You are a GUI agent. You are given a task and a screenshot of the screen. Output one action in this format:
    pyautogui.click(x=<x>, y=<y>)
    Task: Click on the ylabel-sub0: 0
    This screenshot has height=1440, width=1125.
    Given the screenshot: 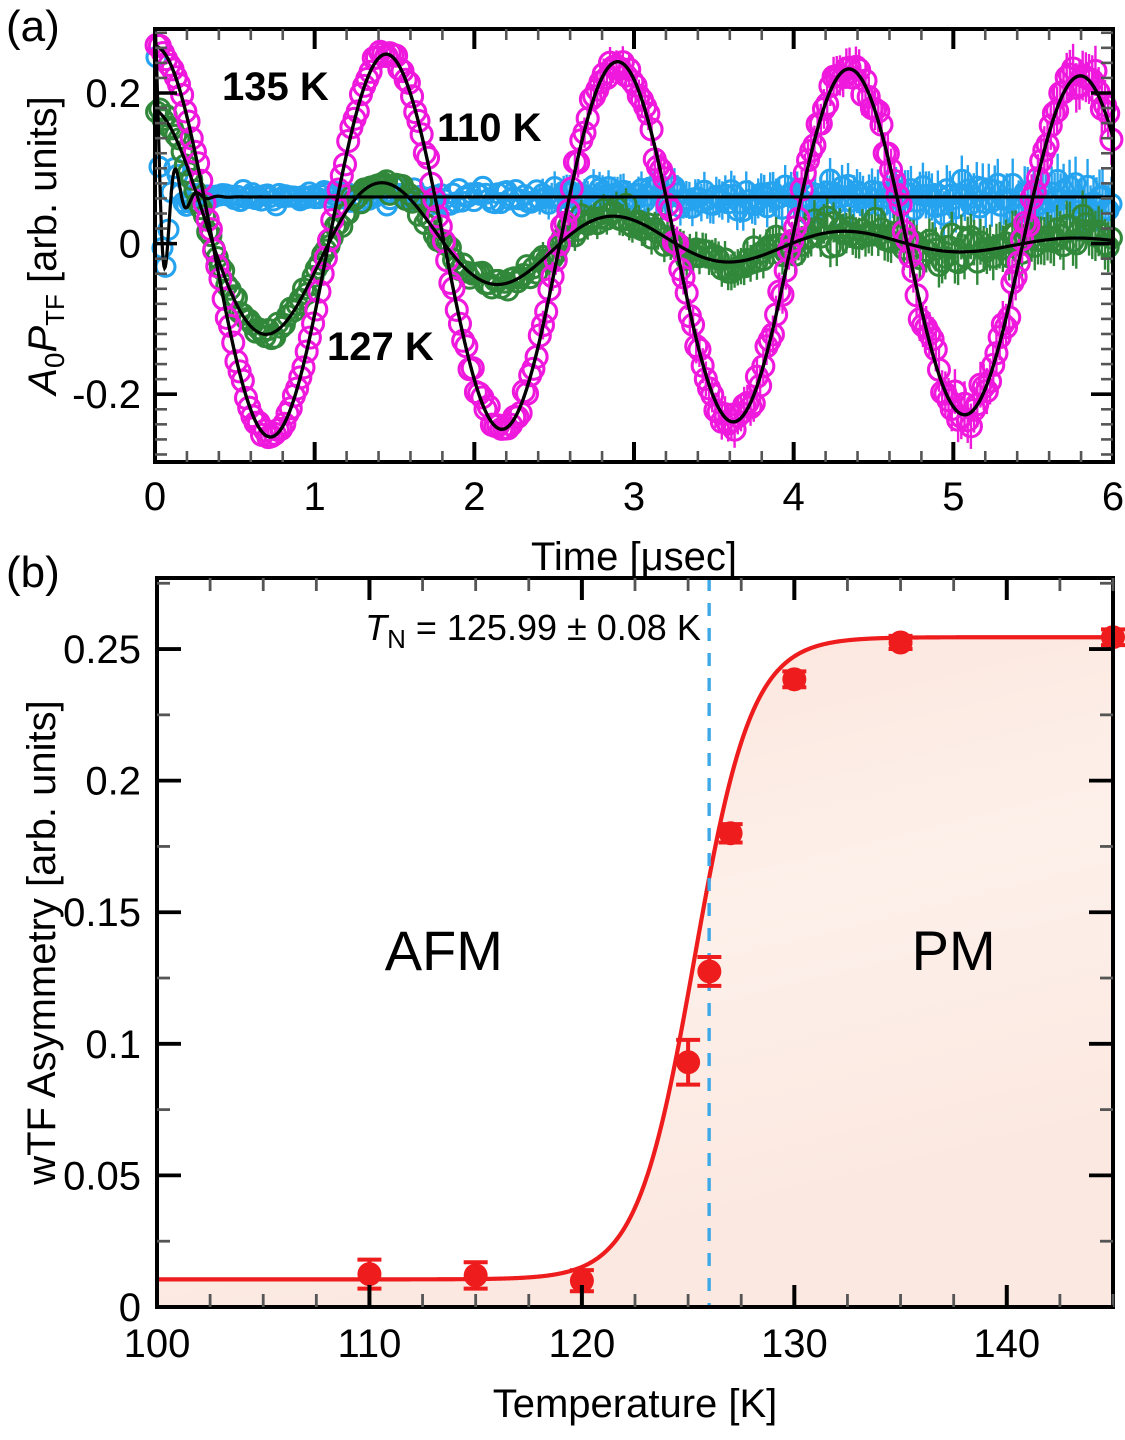 What is the action you would take?
    pyautogui.click(x=54, y=361)
    